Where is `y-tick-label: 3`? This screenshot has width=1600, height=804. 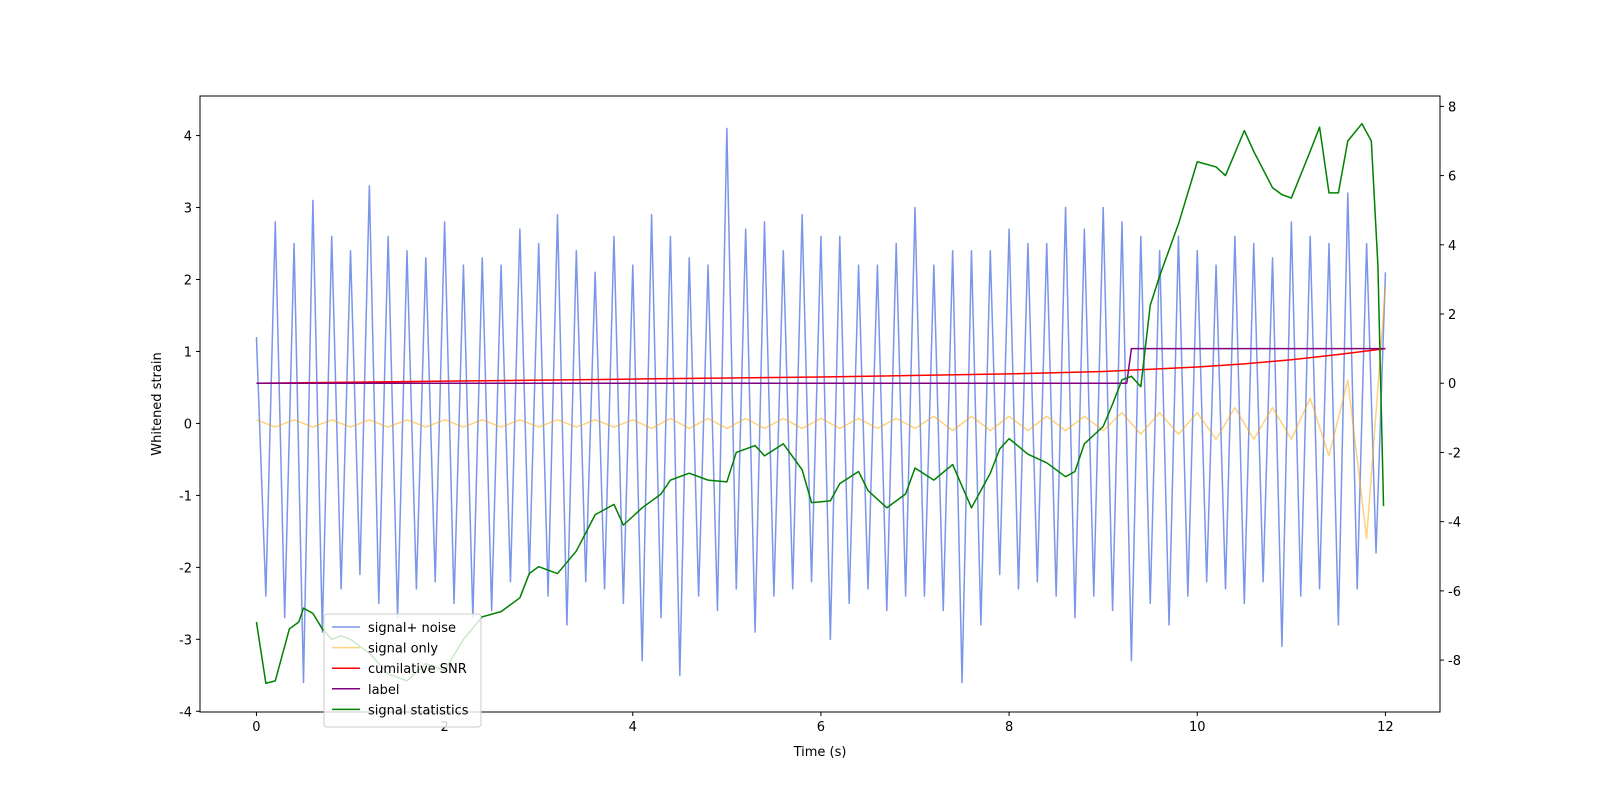 y-tick-label: 3 is located at coordinates (188, 209).